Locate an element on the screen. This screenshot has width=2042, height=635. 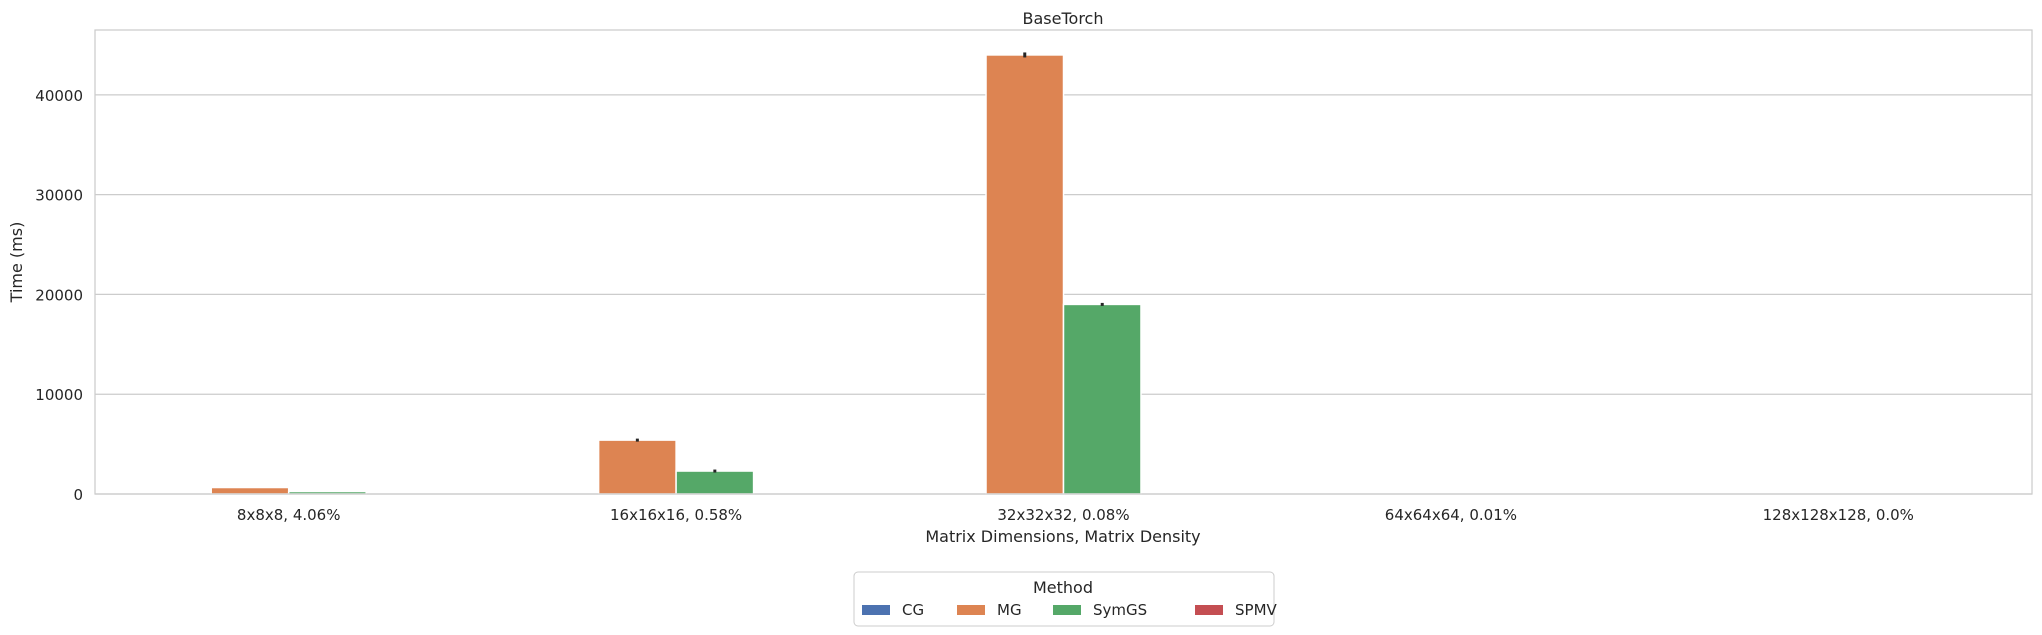
x-tick-label: 64x64x64, 0.01% is located at coordinates (1451, 515).